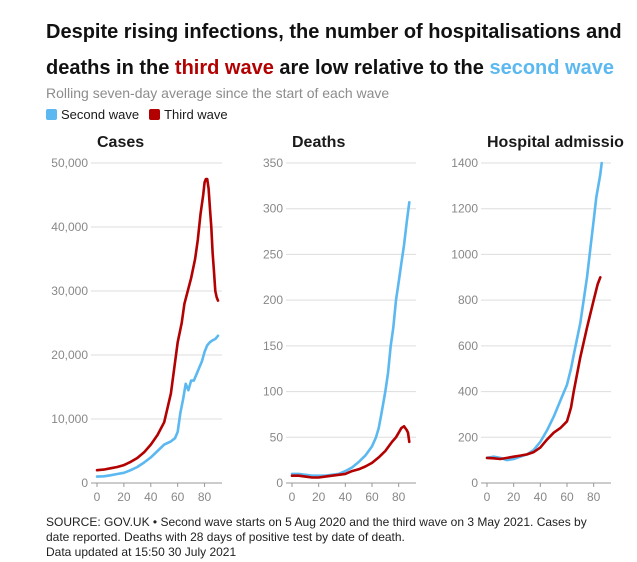 Image resolution: width=637 pixels, height=562 pixels. Describe the element at coordinates (464, 254) in the screenshot. I see `y-tick-label: 1000` at that location.